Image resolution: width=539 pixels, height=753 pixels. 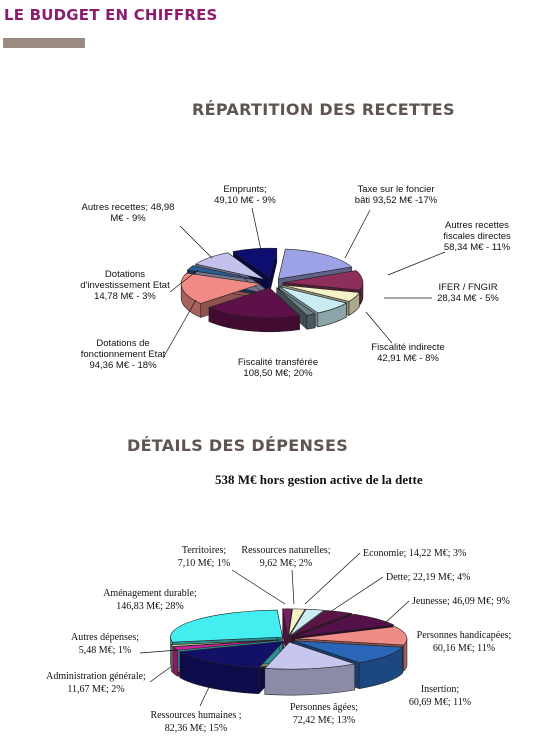 What do you see at coordinates (255, 263) in the screenshot?
I see `recettes-slice-emprunts` at bounding box center [255, 263].